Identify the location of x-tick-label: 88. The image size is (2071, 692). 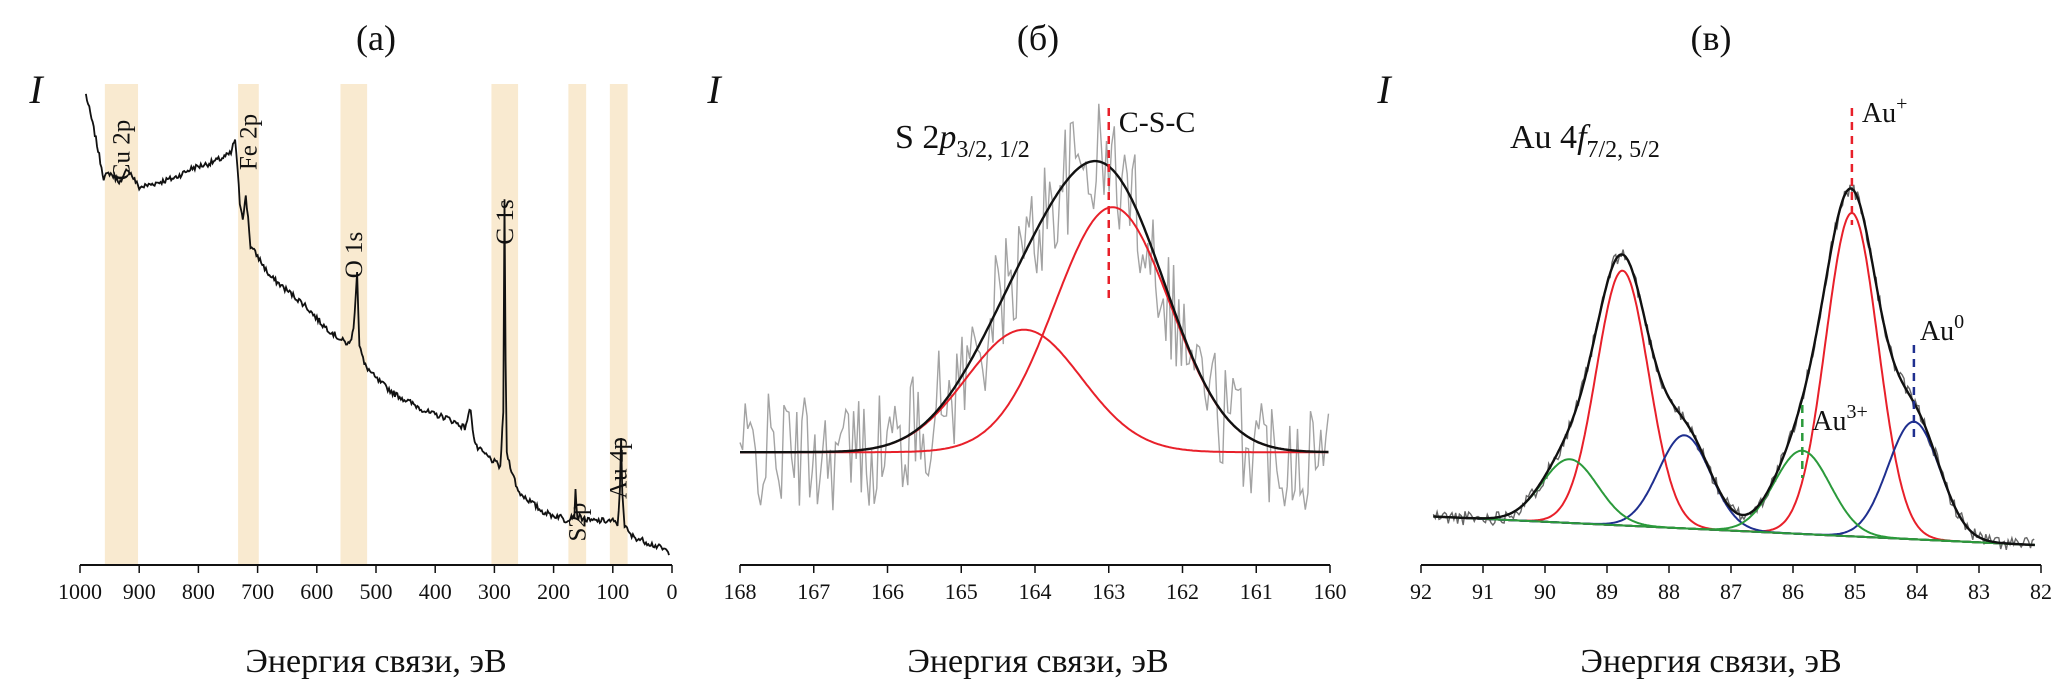
(1669, 591).